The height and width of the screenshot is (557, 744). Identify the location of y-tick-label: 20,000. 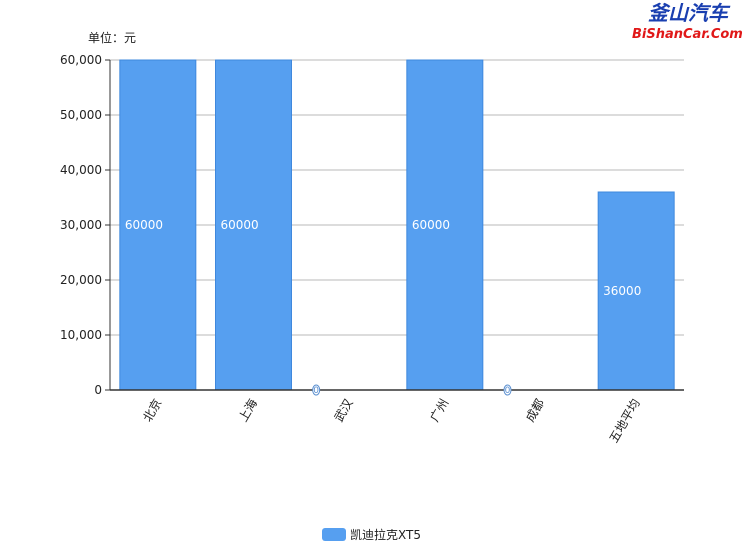
(81, 280).